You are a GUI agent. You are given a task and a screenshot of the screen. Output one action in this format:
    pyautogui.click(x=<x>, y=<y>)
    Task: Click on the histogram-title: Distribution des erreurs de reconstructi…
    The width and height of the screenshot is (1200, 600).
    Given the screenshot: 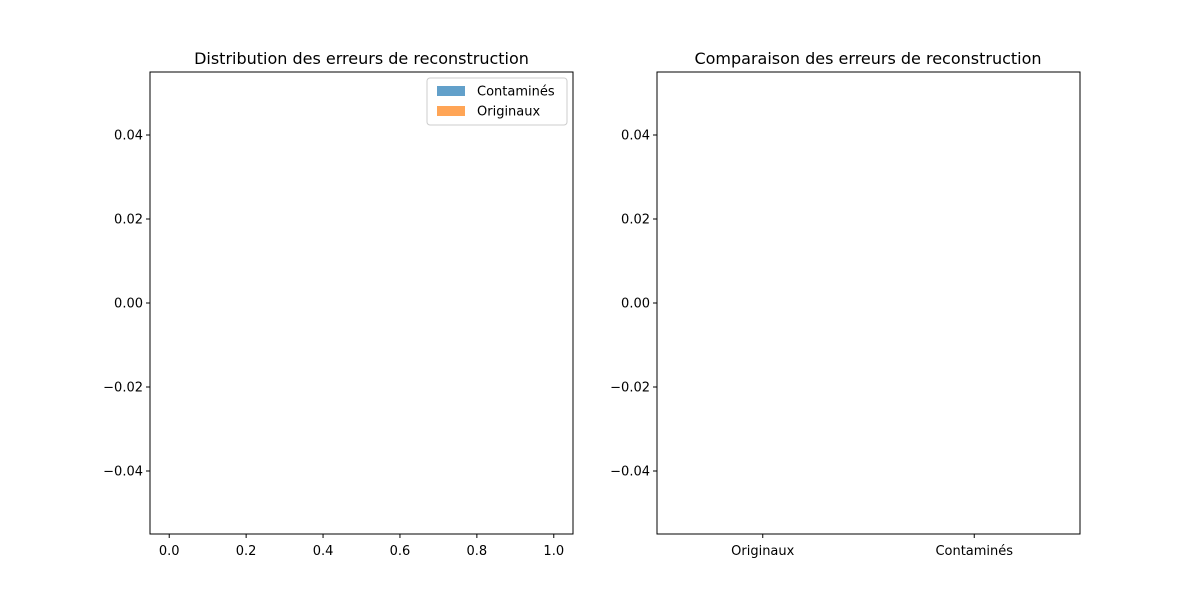 What is the action you would take?
    pyautogui.click(x=361, y=58)
    